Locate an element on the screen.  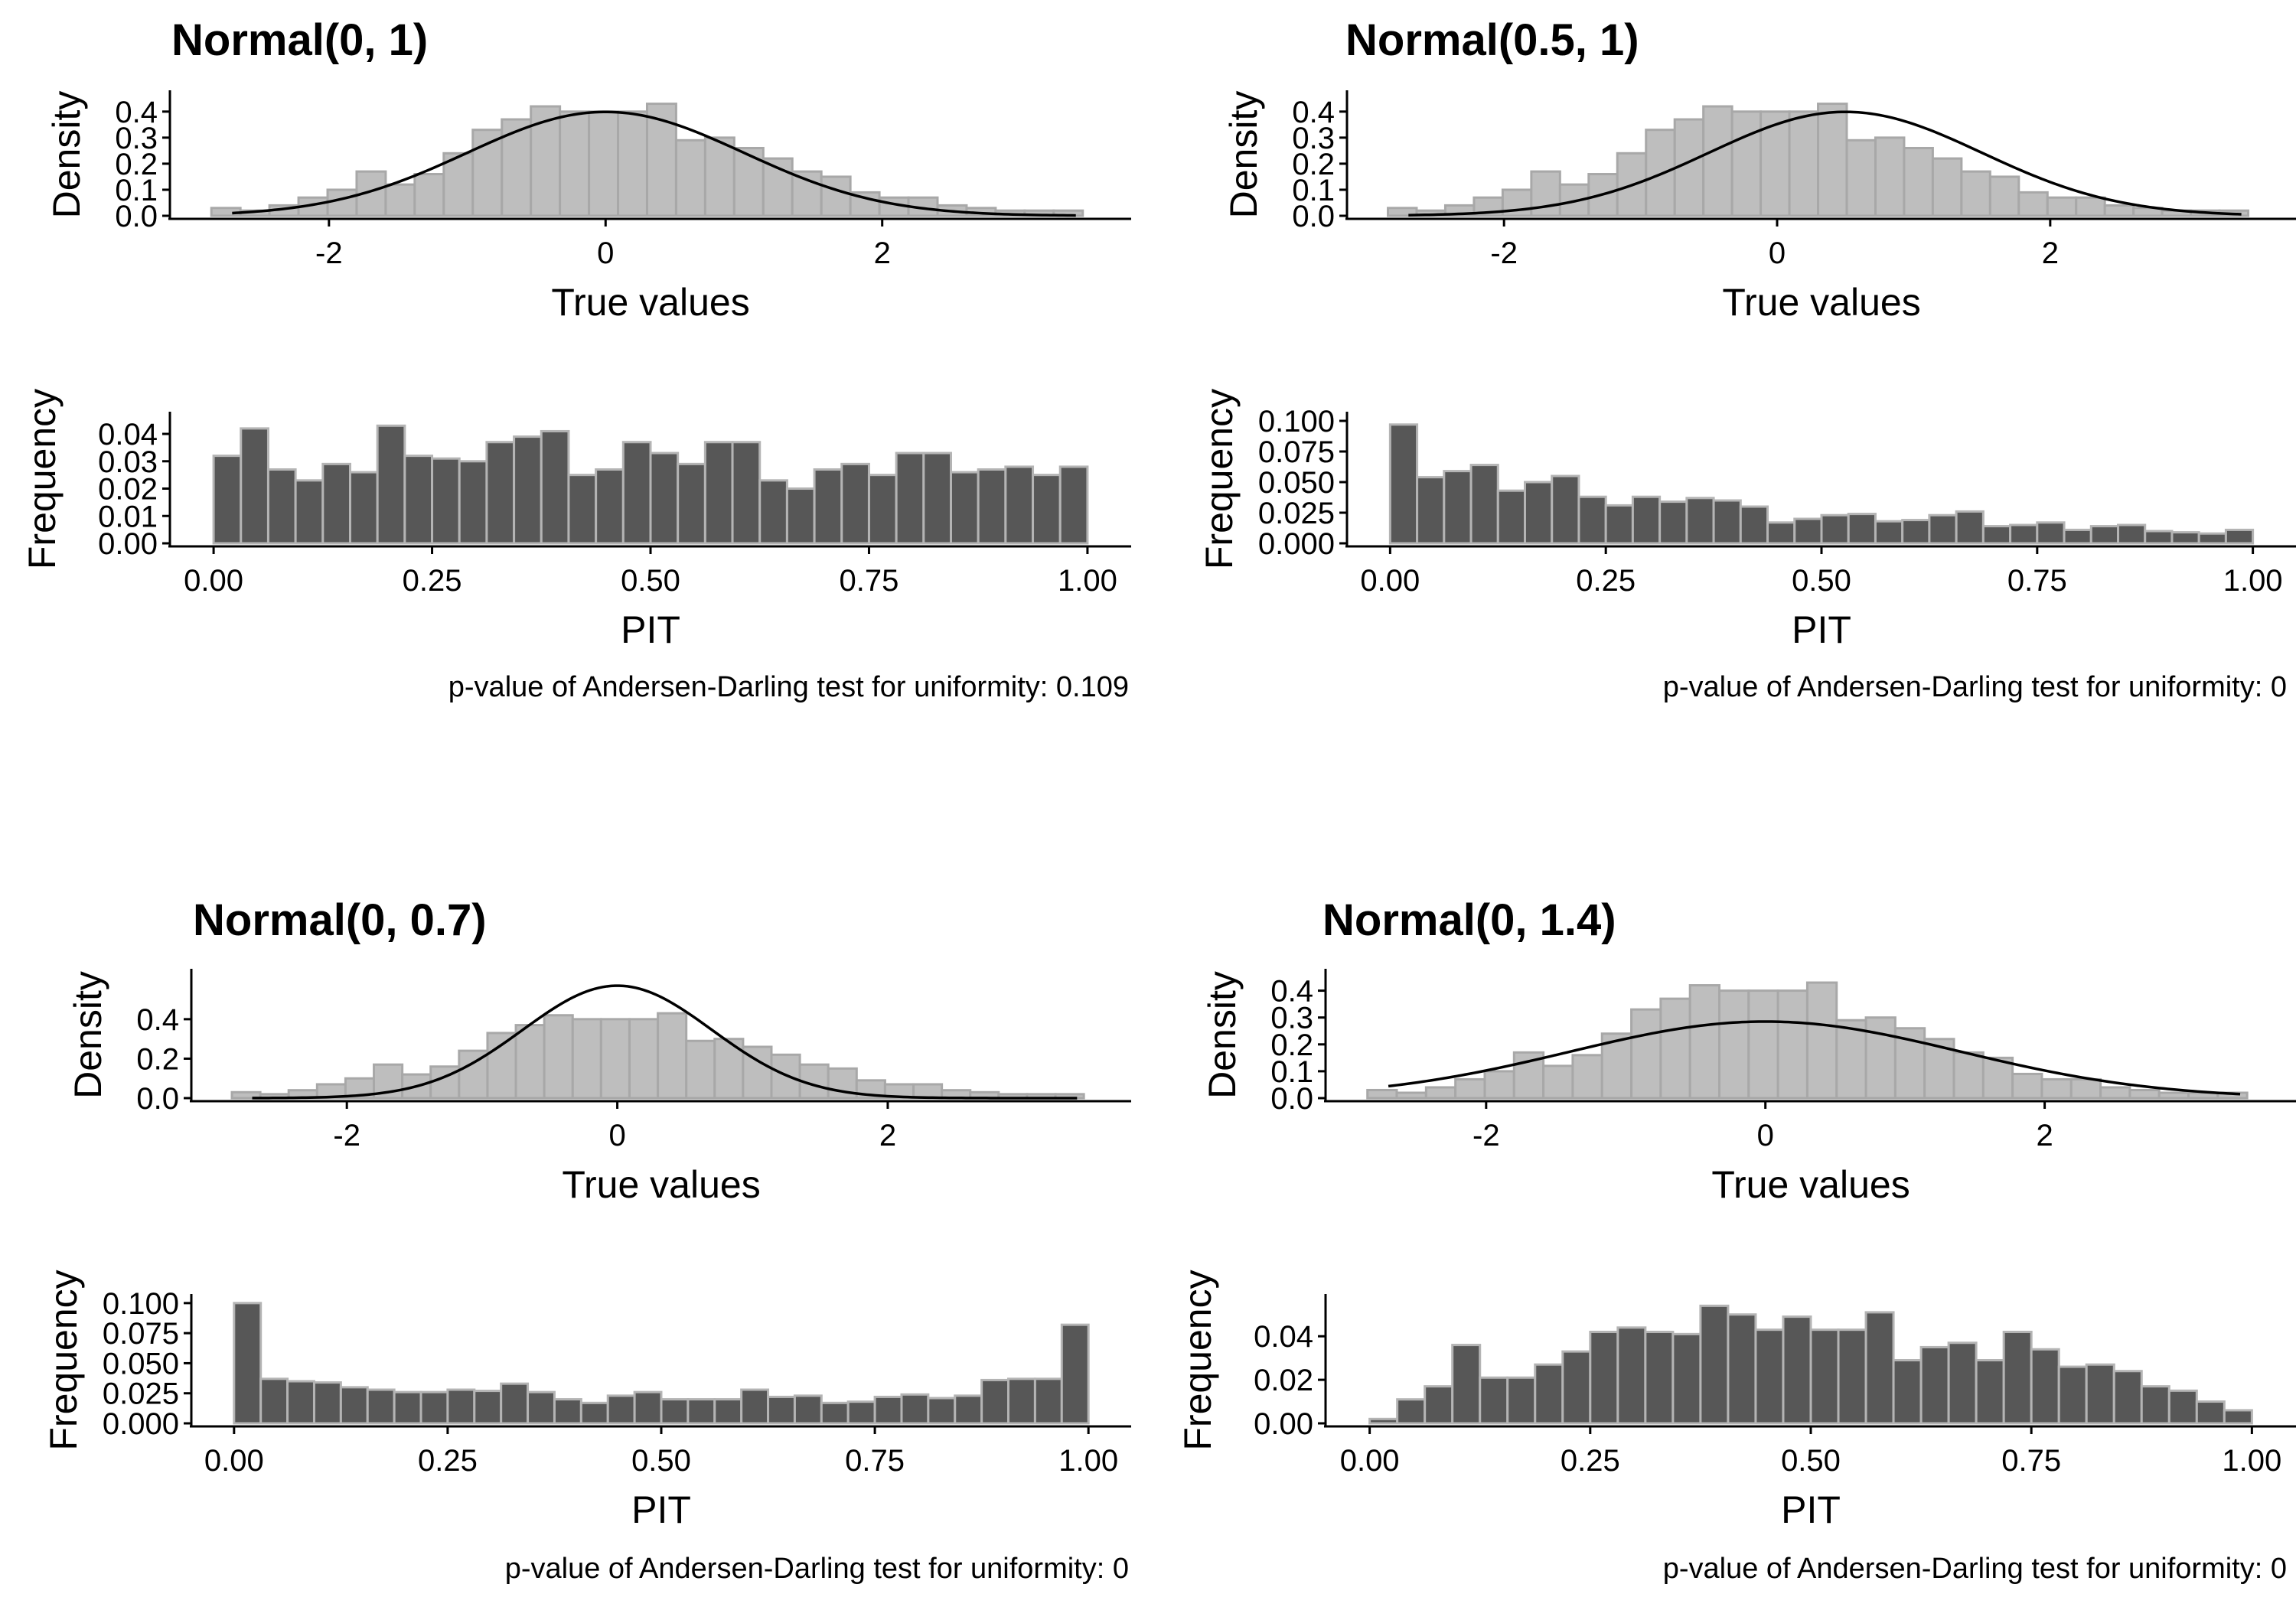
y-tick-label: 0.04 is located at coordinates (1283, 1337).